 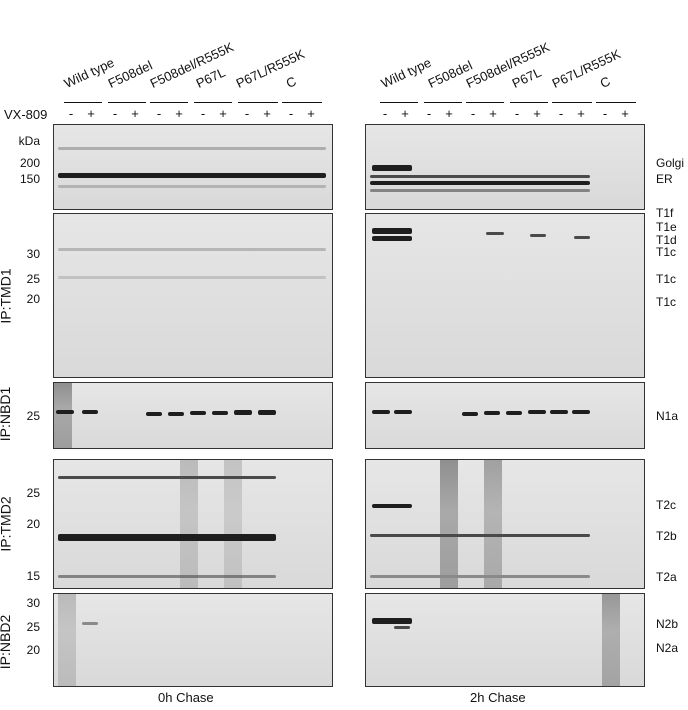 I want to click on ip-nbd1-label: IP:NBD1, so click(x=7, y=414).